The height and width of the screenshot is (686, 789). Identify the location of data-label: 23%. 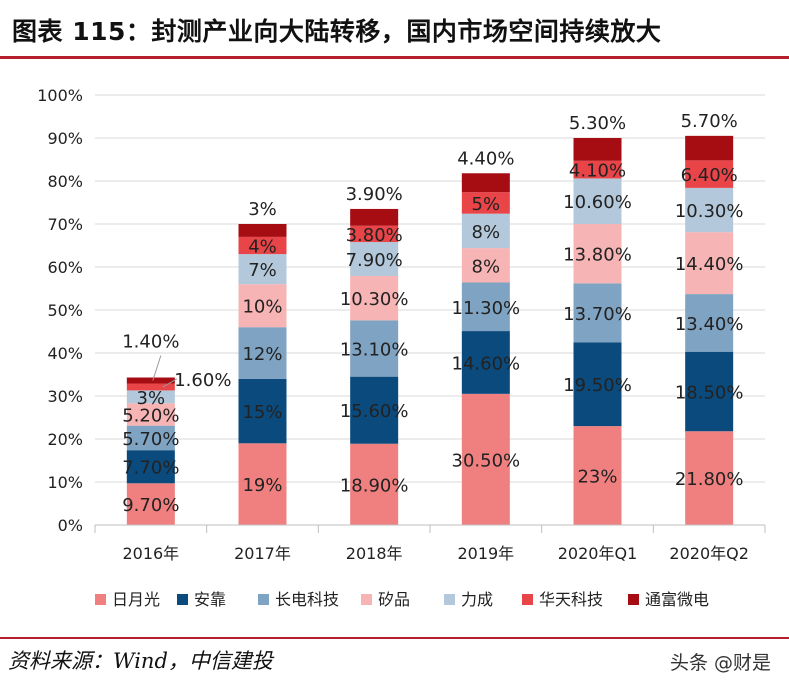
(597, 477).